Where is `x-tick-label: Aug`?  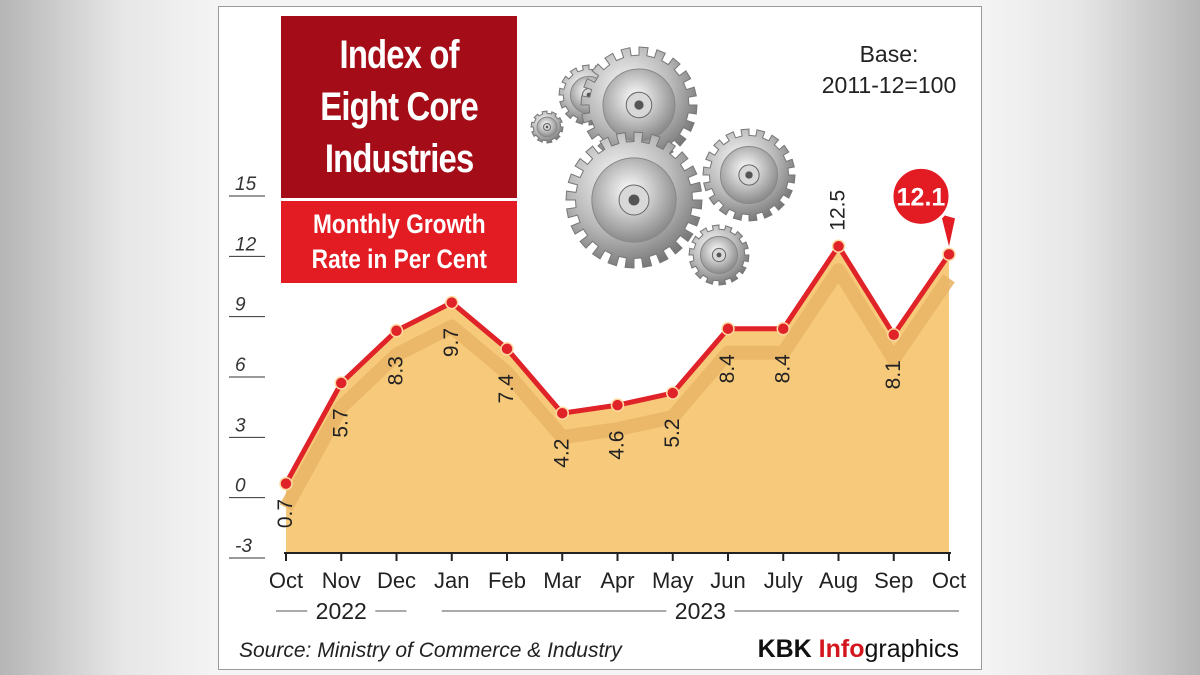 x-tick-label: Aug is located at coordinates (838, 580).